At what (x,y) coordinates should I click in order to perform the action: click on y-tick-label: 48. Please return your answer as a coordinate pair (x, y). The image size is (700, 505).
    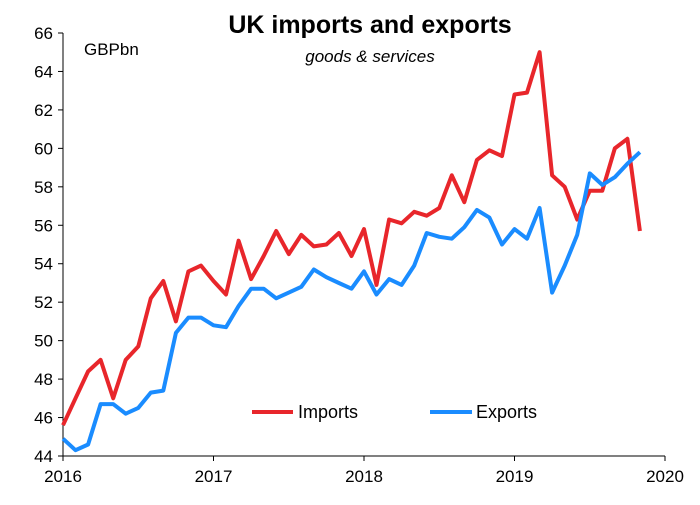
    Looking at the image, I should click on (43, 379).